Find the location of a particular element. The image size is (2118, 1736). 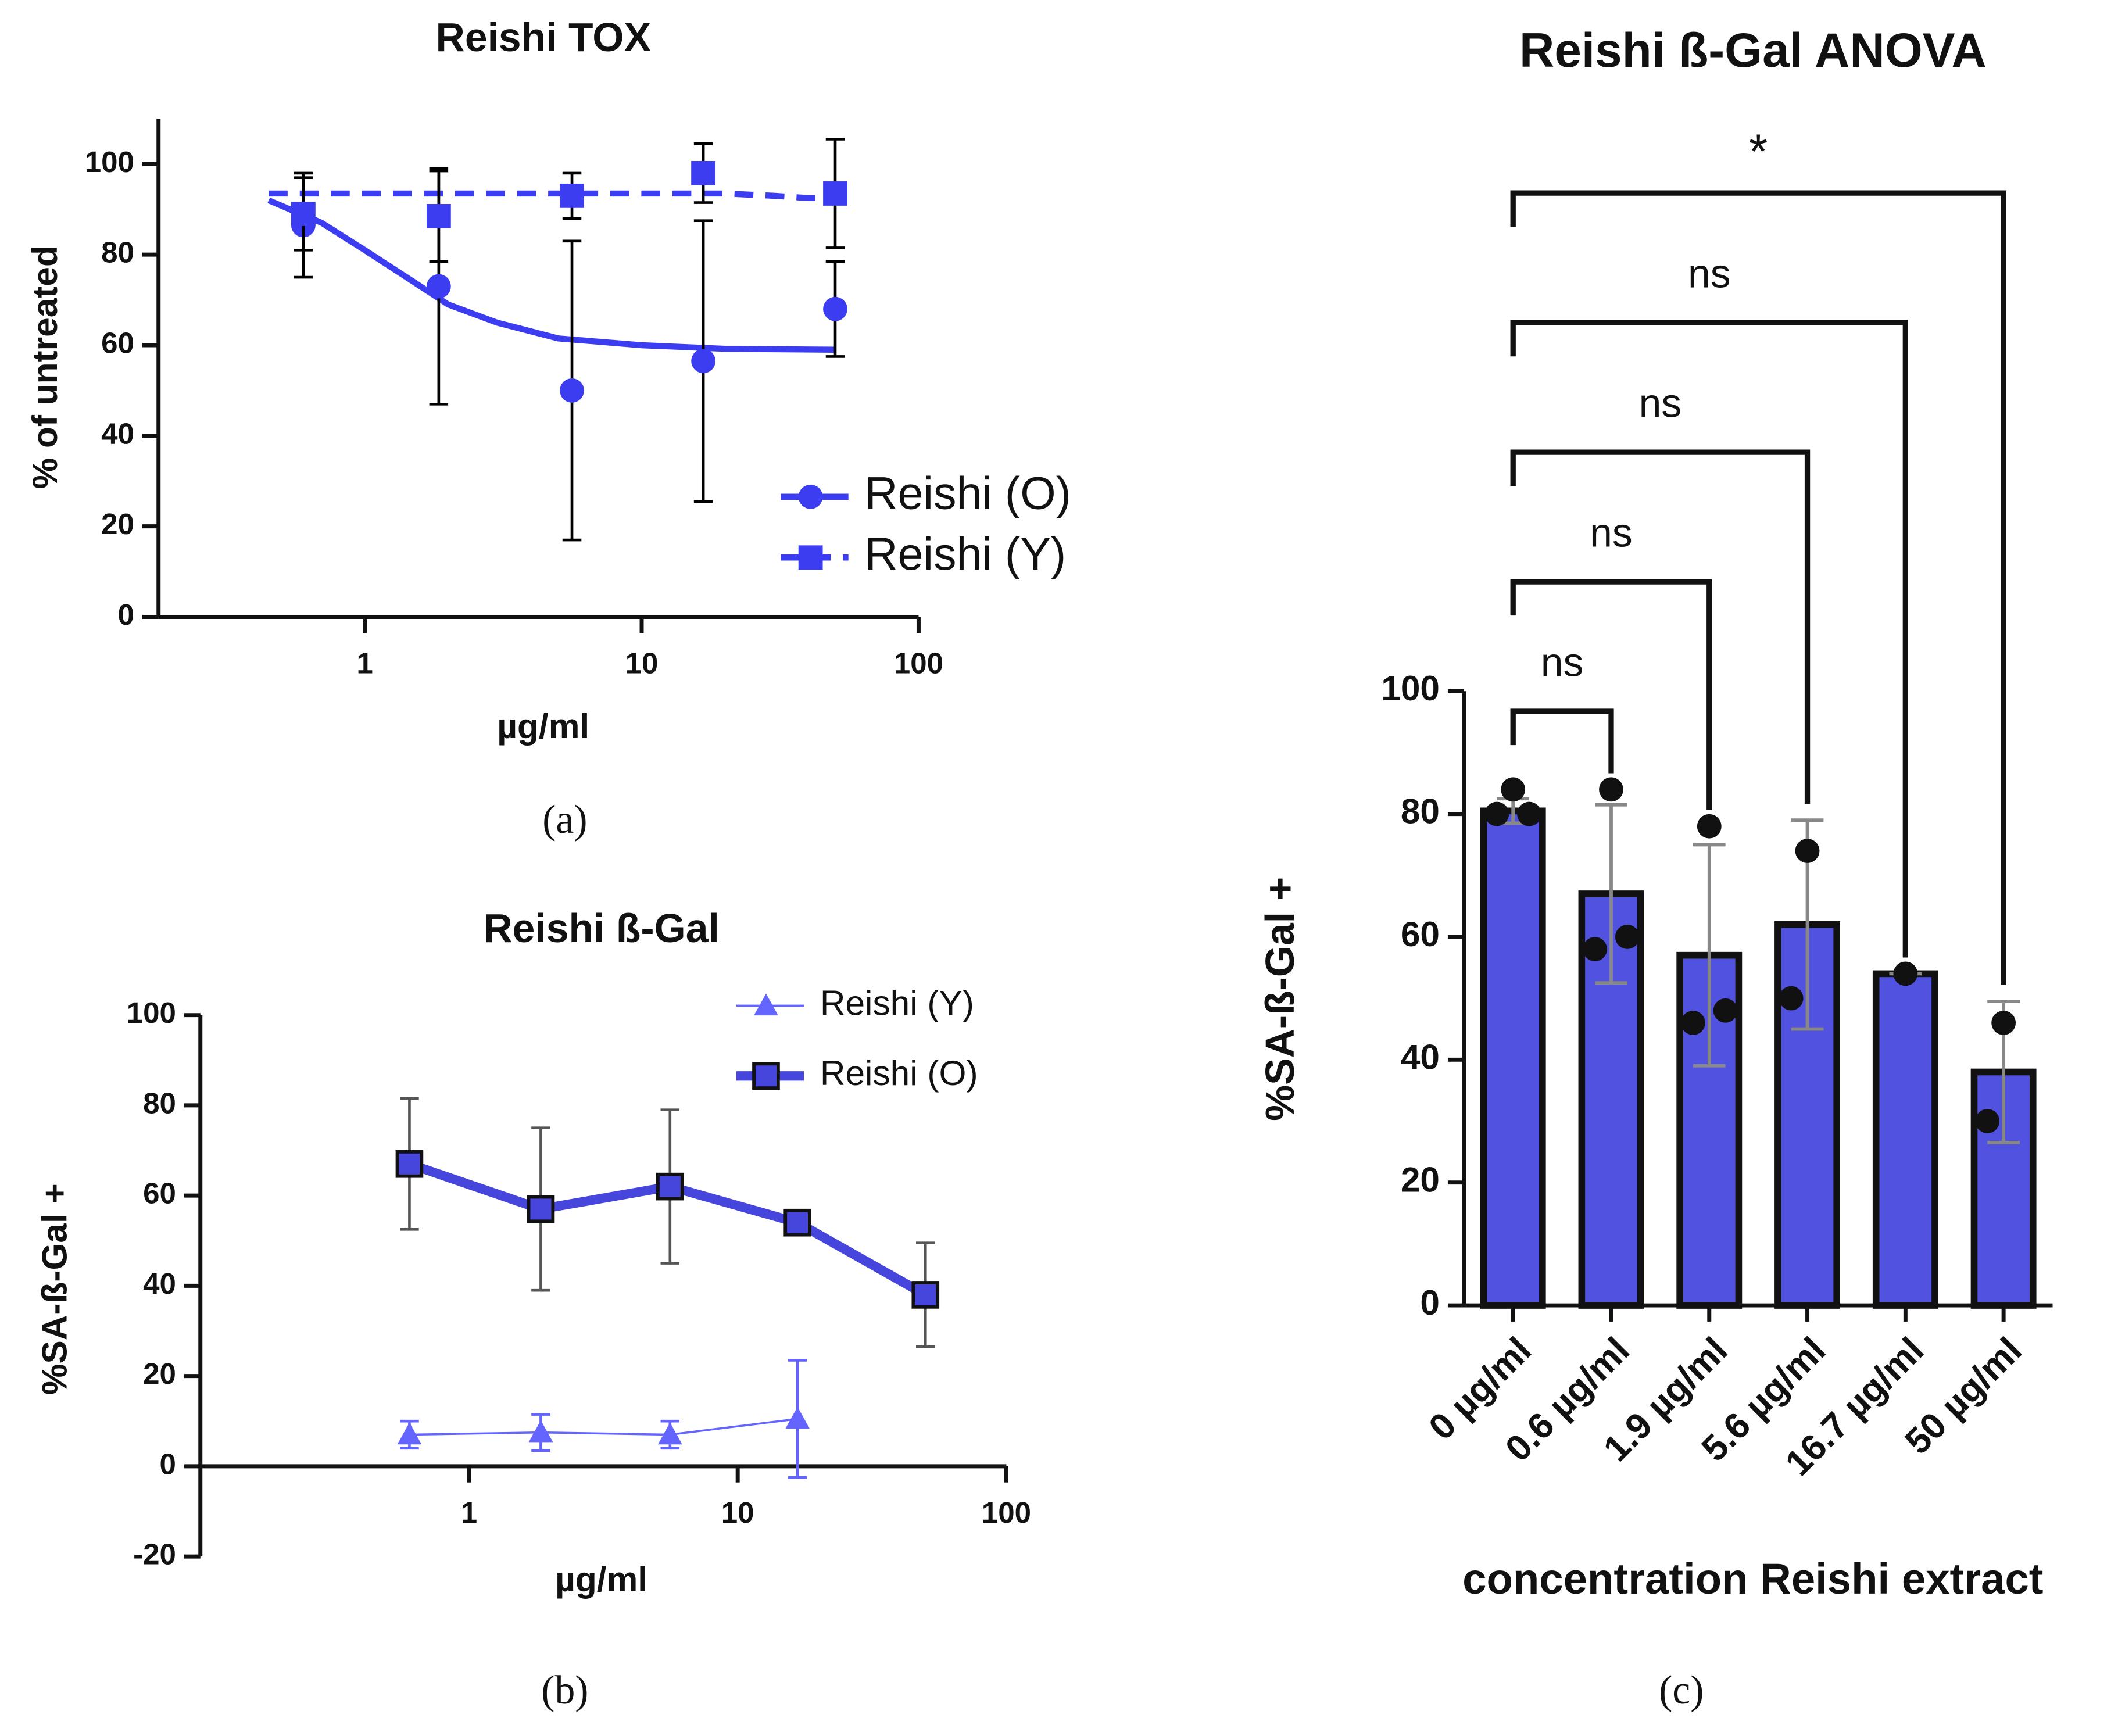

panel-caption: (c) is located at coordinates (1681, 1690).